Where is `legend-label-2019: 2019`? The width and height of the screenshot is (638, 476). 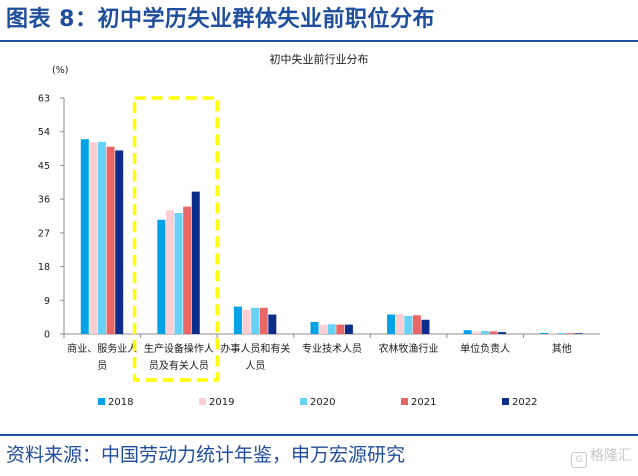 legend-label-2019: 2019 is located at coordinates (221, 402).